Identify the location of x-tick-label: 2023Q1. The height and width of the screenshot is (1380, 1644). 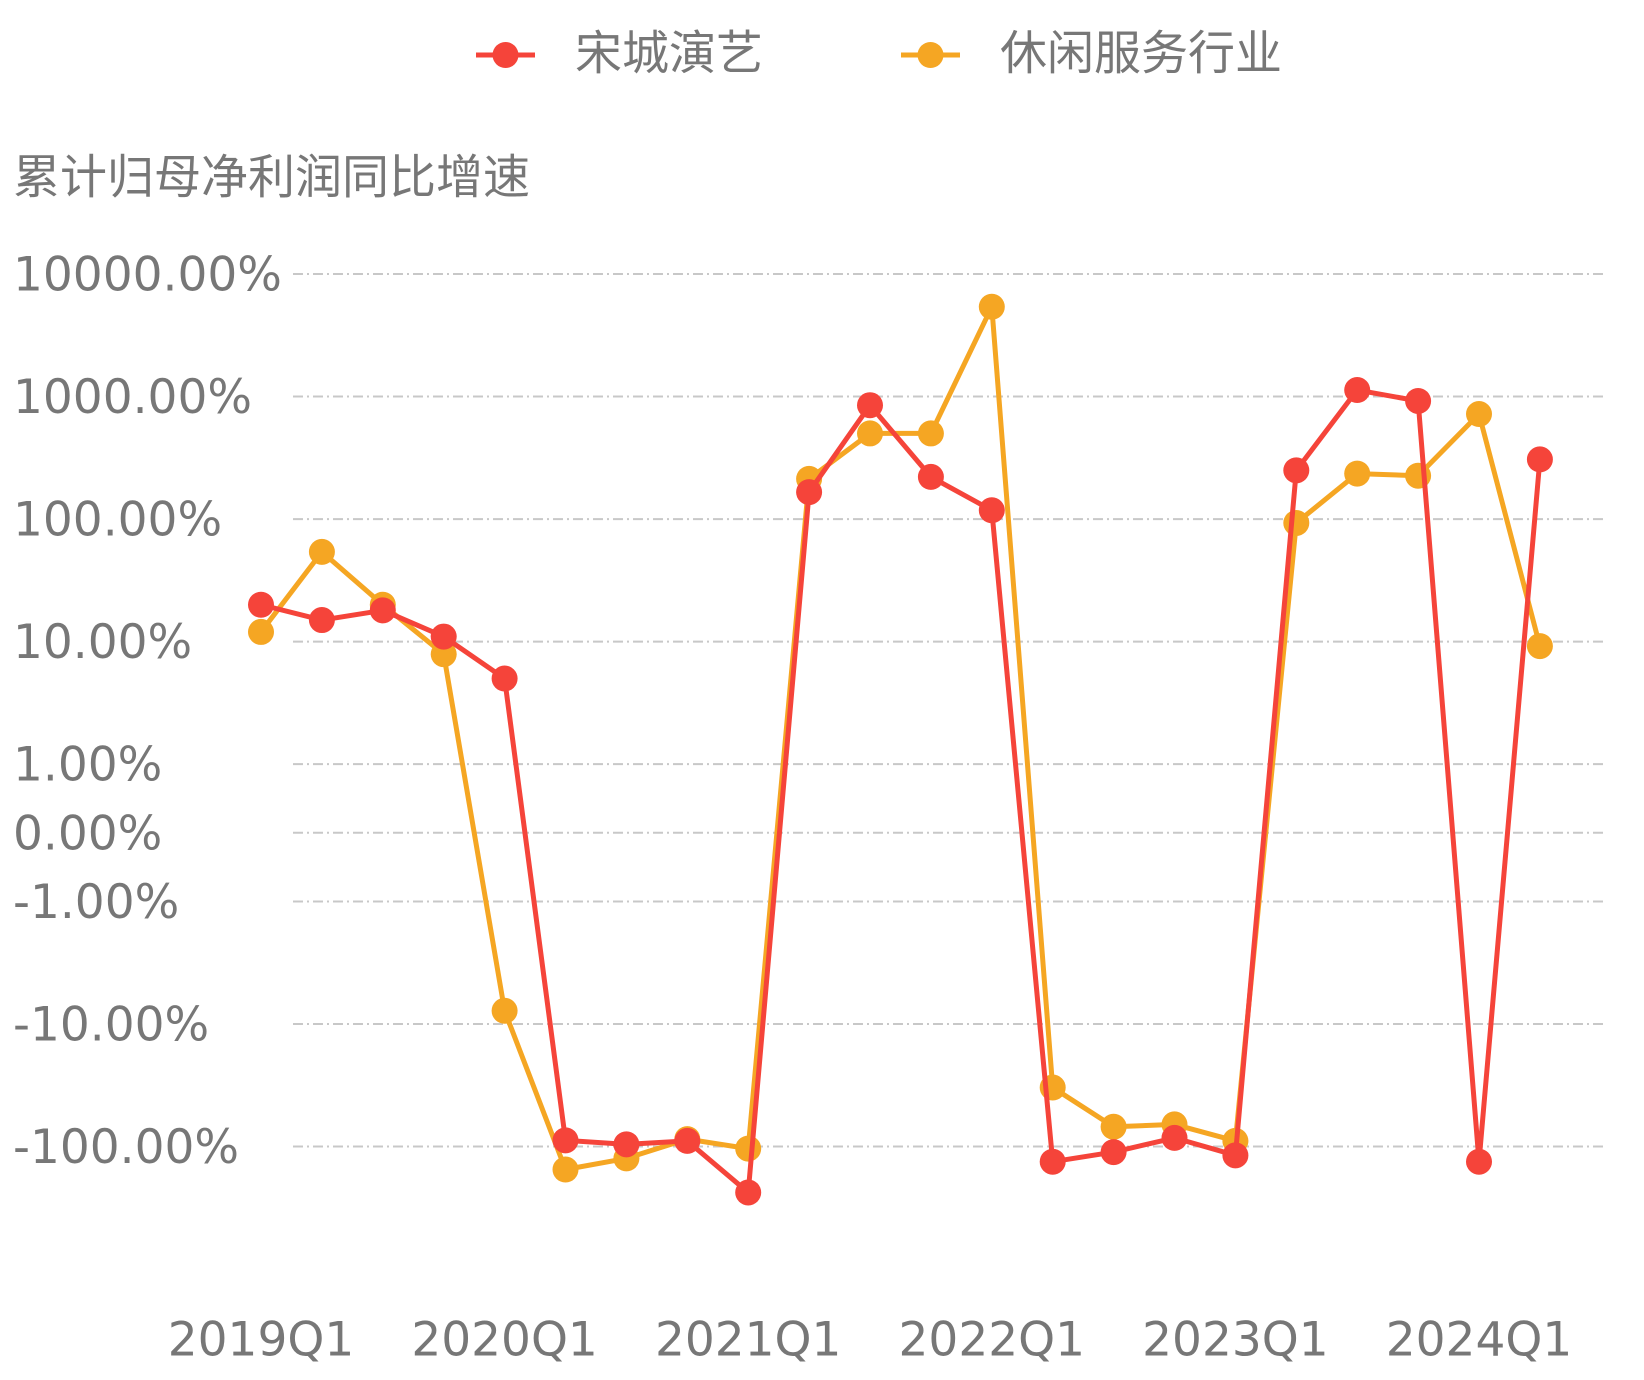
(1235, 1340).